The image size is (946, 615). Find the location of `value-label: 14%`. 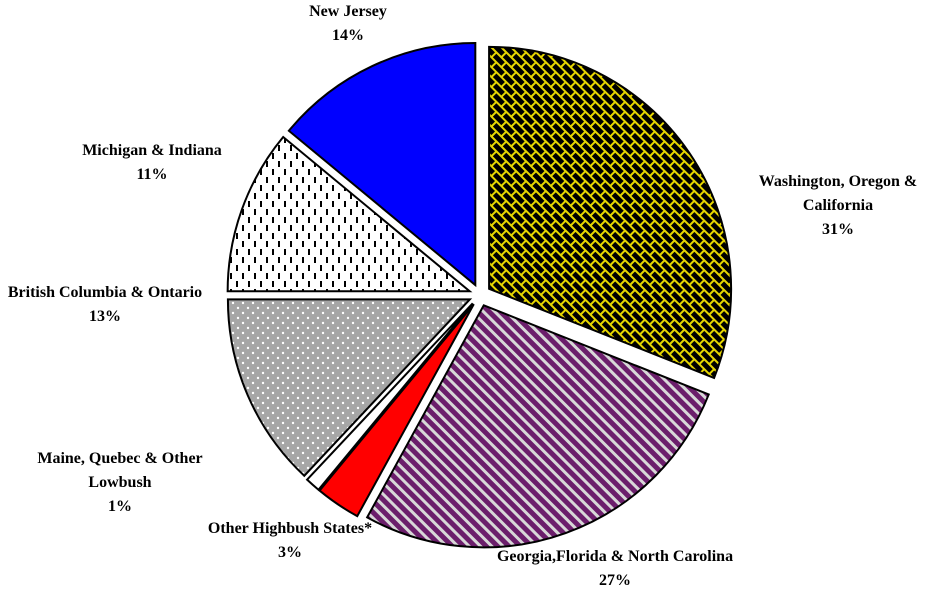

value-label: 14% is located at coordinates (348, 35).